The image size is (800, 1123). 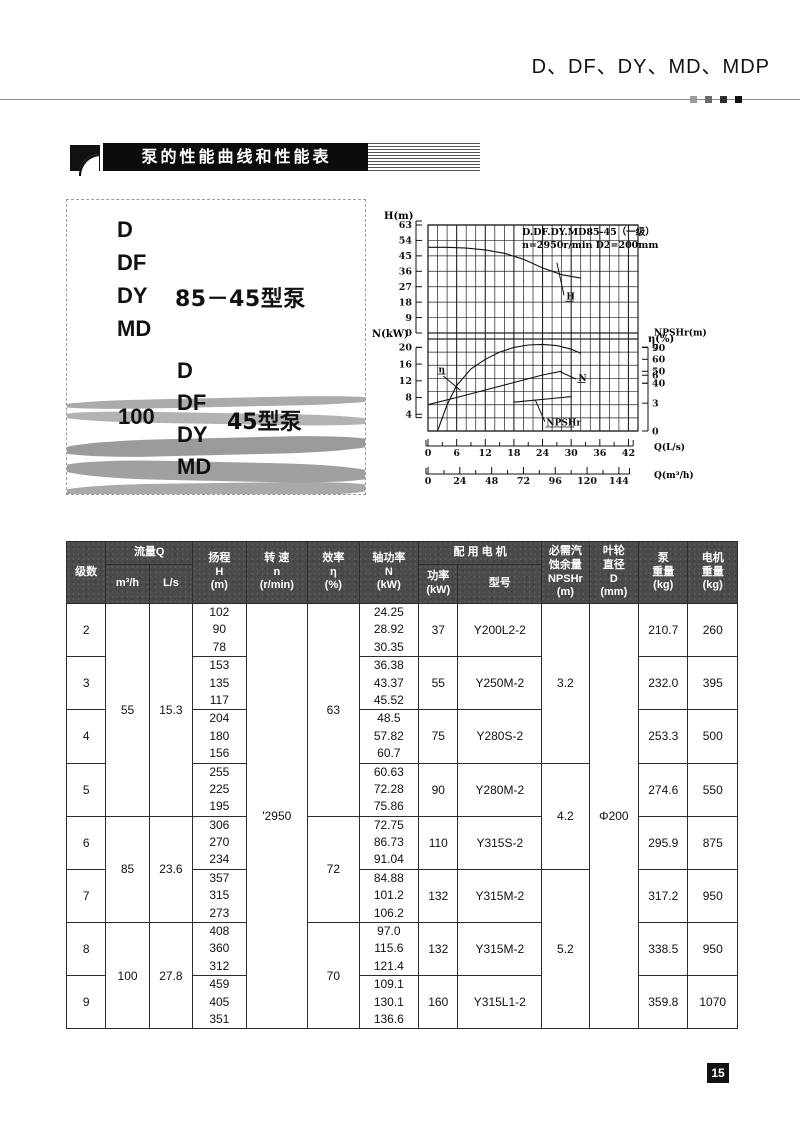 I want to click on cell-line: 102, so click(x=219, y=612).